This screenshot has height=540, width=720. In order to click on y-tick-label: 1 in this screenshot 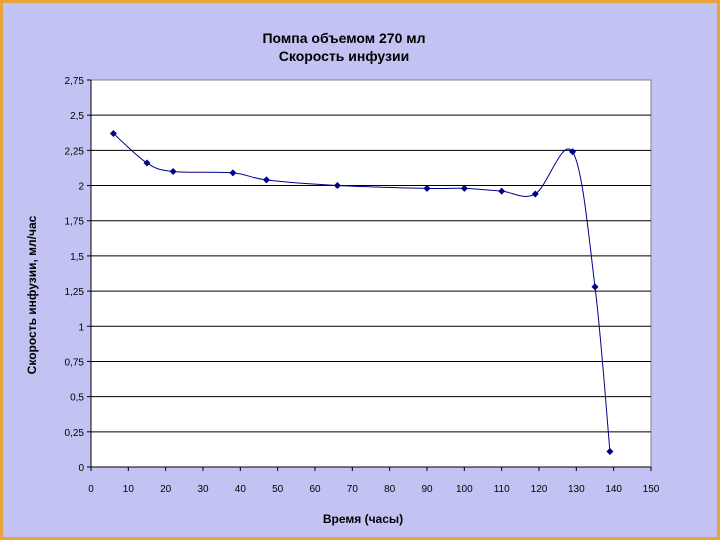, I will do `click(81, 327)`.